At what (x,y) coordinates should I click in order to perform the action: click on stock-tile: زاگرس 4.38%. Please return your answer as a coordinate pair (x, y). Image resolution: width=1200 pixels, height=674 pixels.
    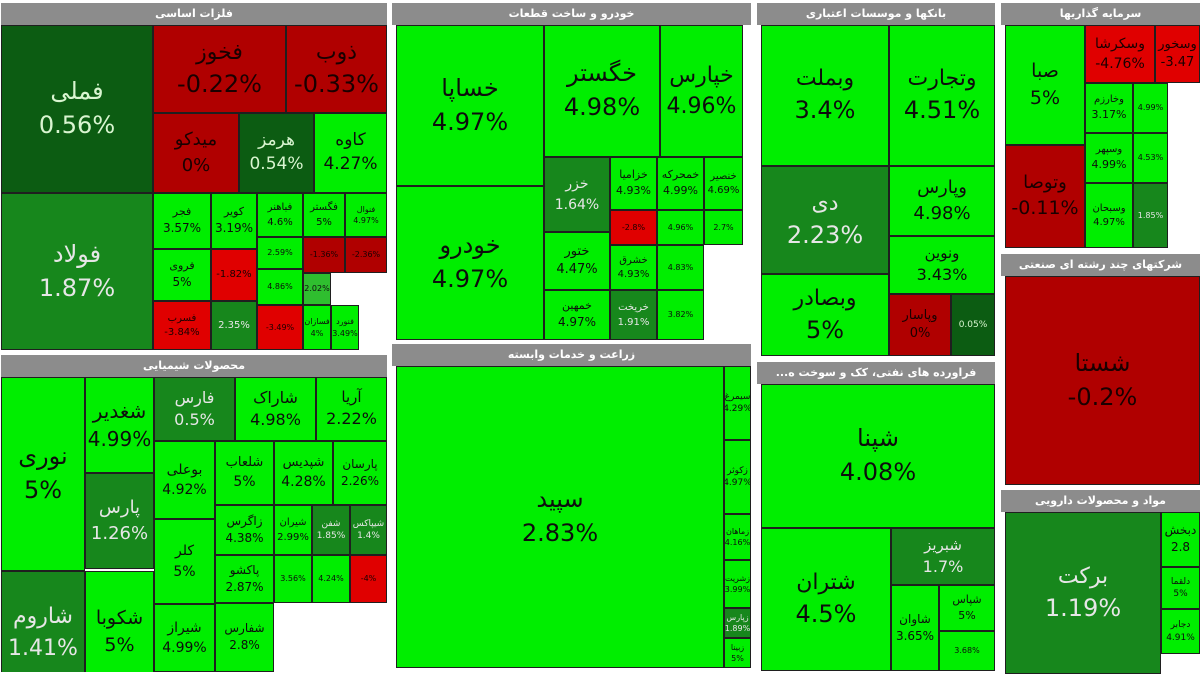
    Looking at the image, I should click on (244, 530).